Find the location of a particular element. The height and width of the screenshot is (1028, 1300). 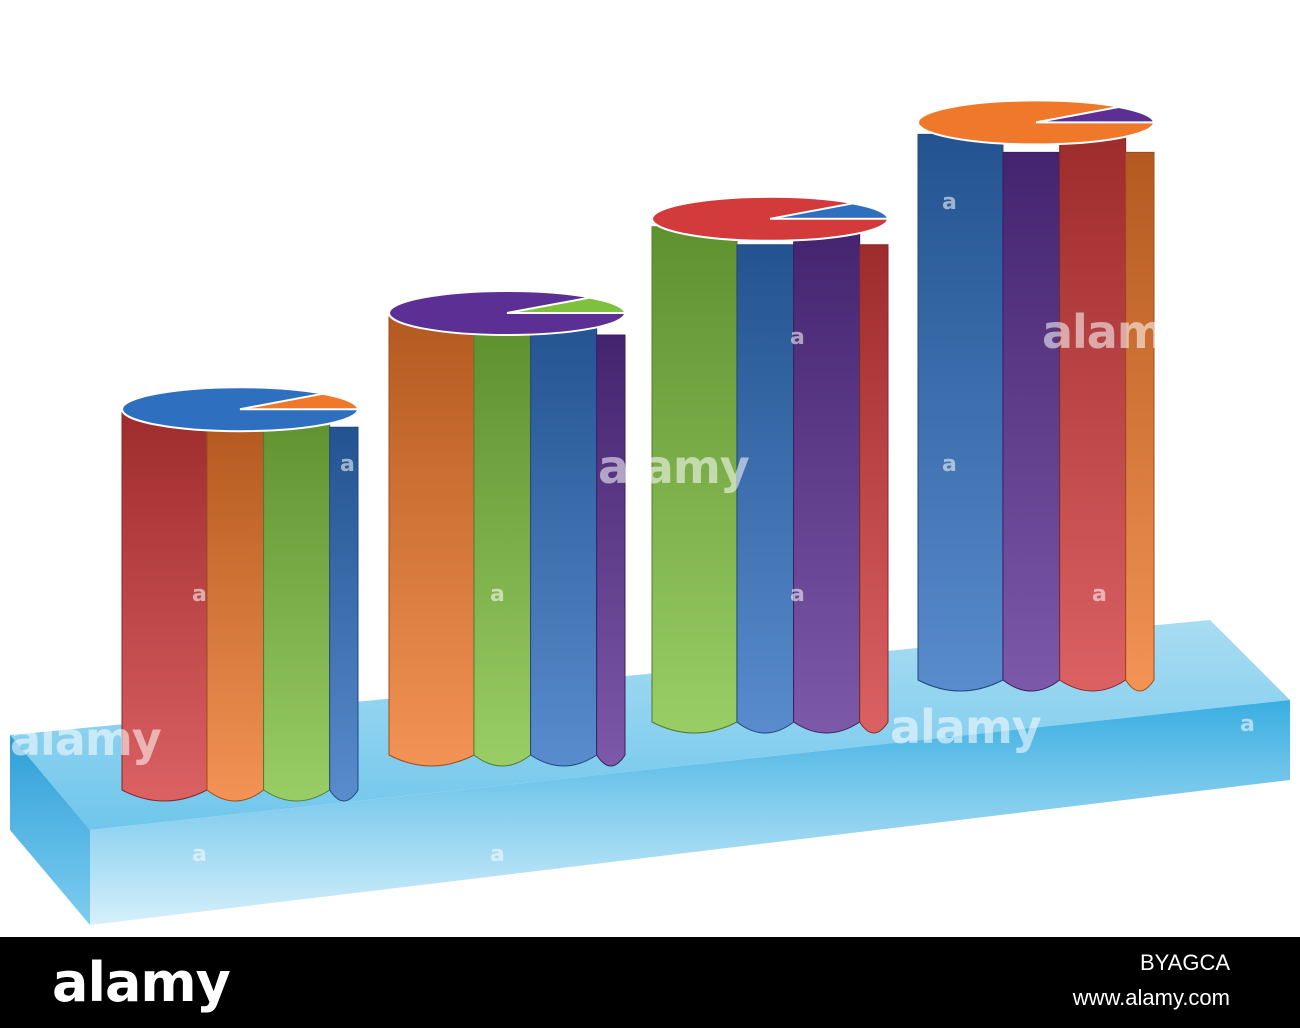

footer-logo: alamy is located at coordinates (141, 982).